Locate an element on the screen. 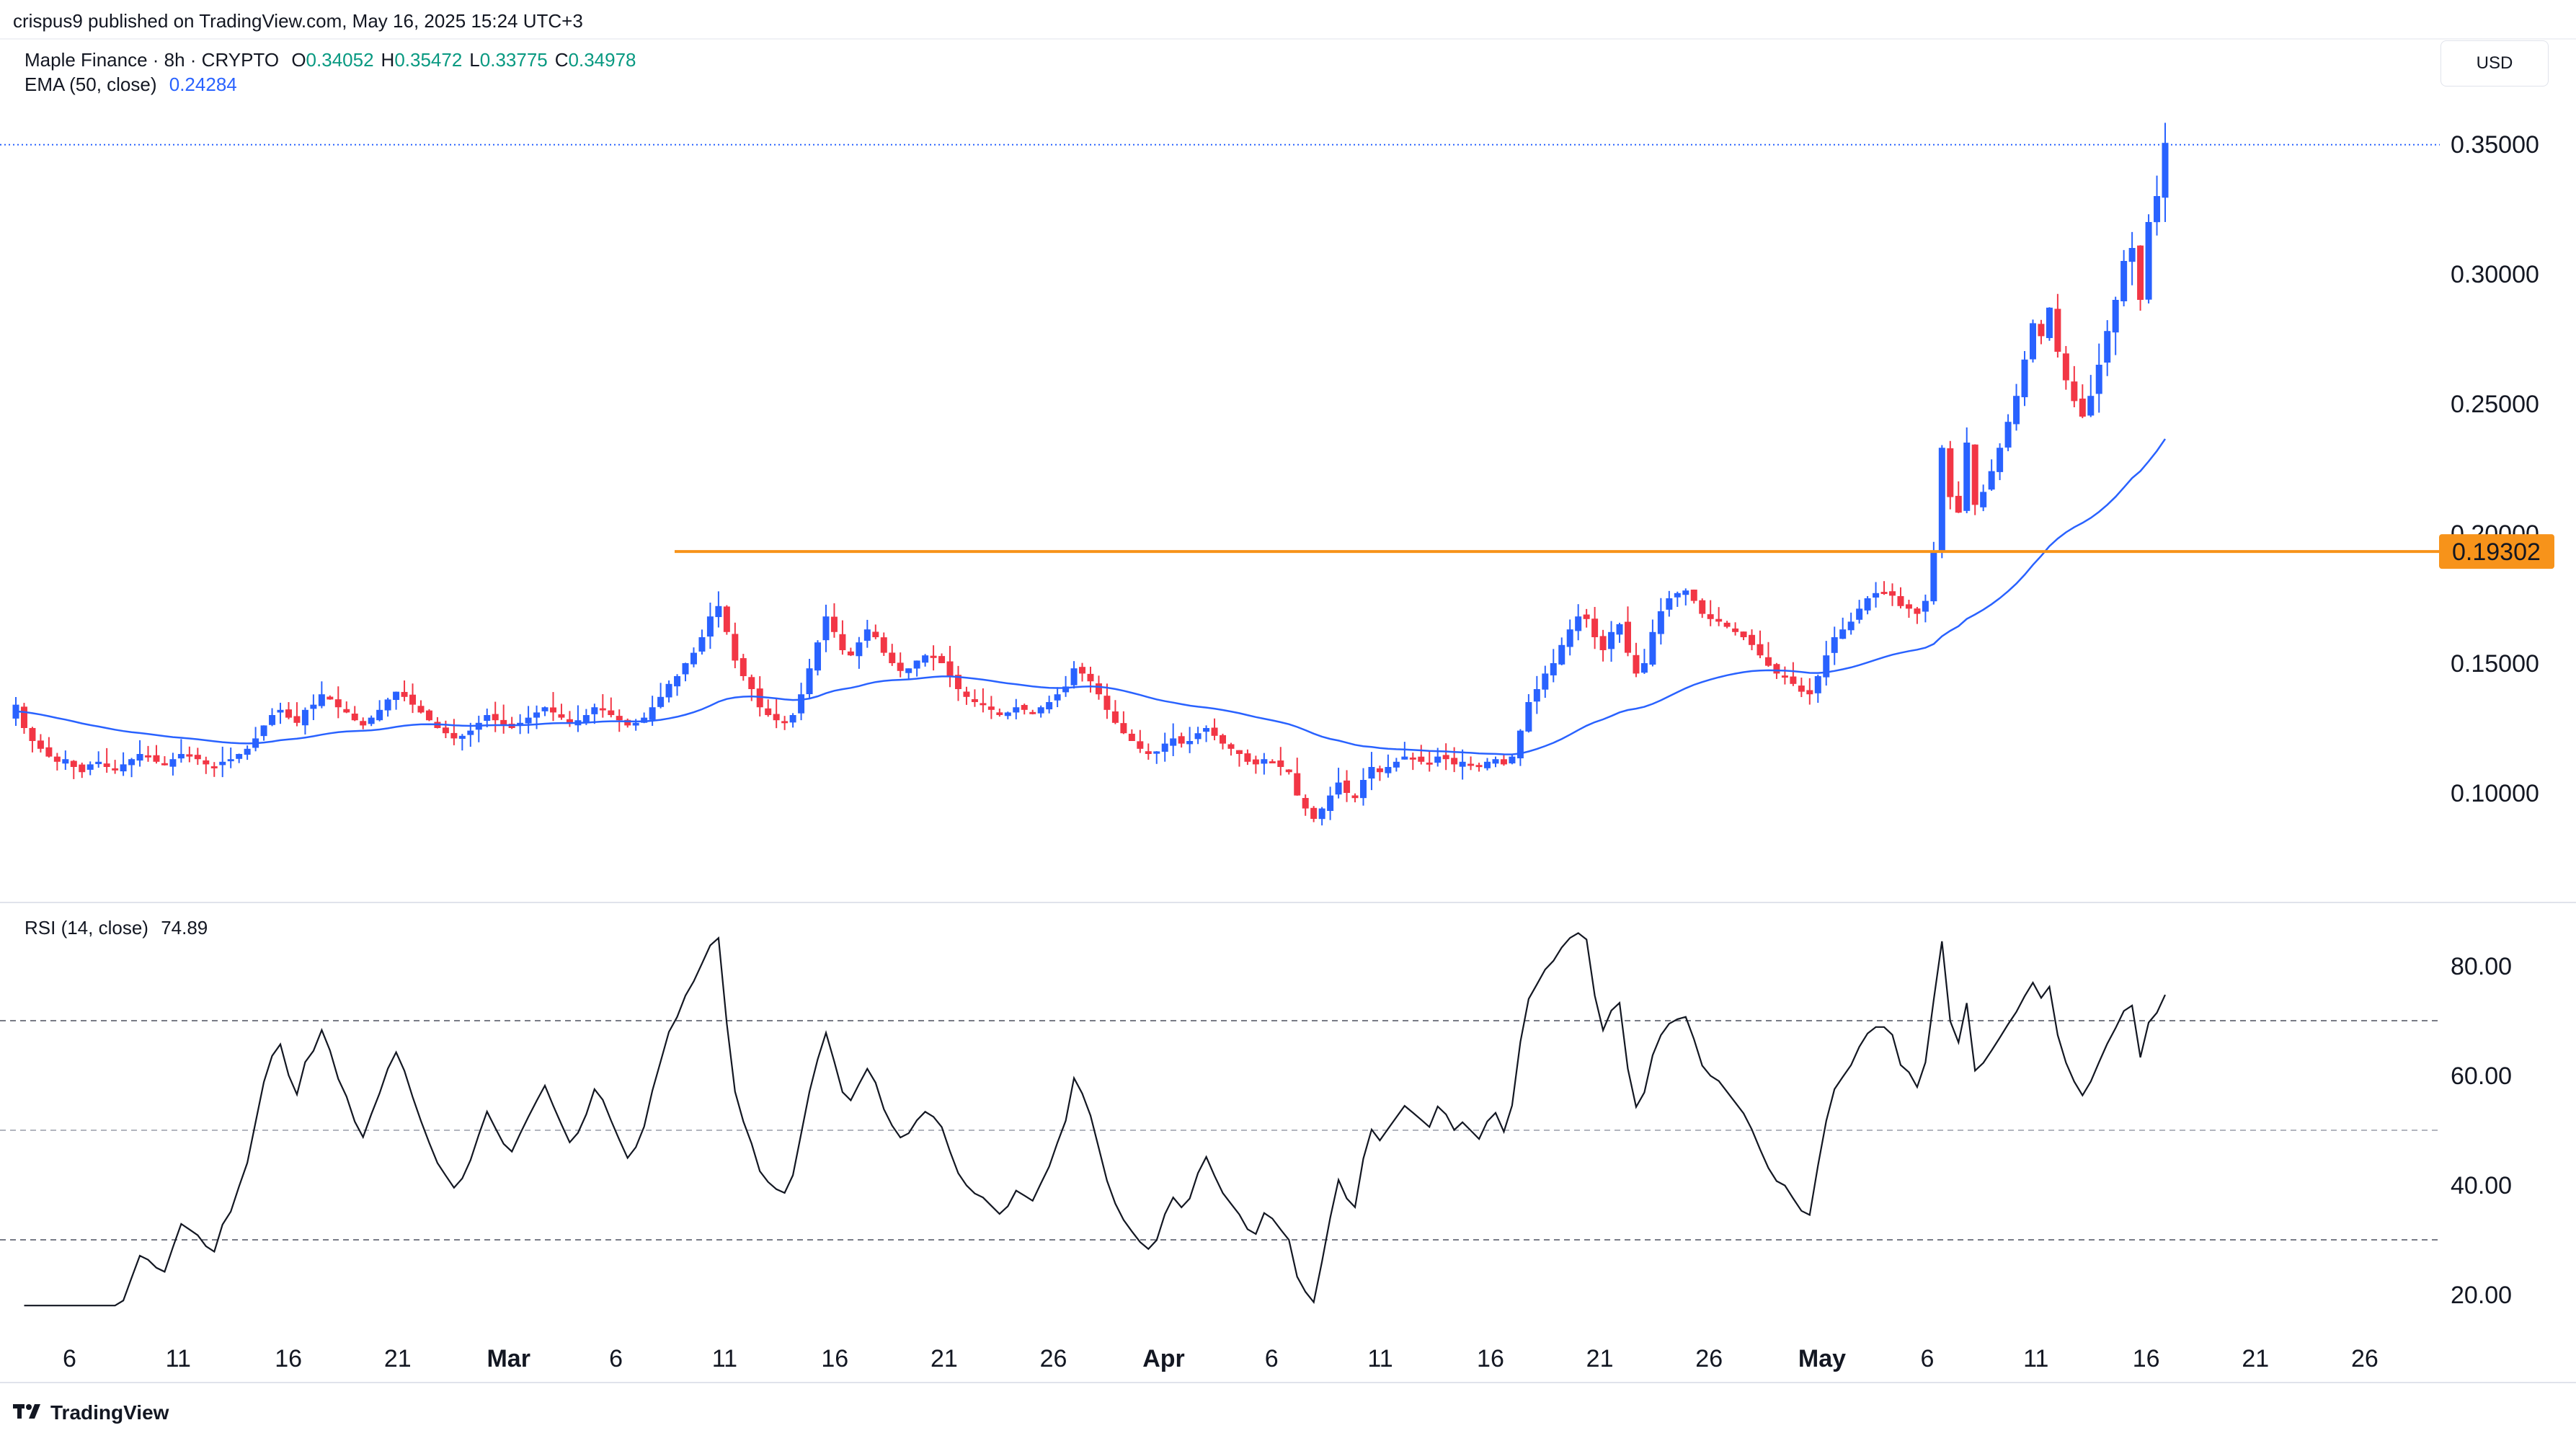 This screenshot has width=2576, height=1433. currency-button: USD is located at coordinates (2494, 63).